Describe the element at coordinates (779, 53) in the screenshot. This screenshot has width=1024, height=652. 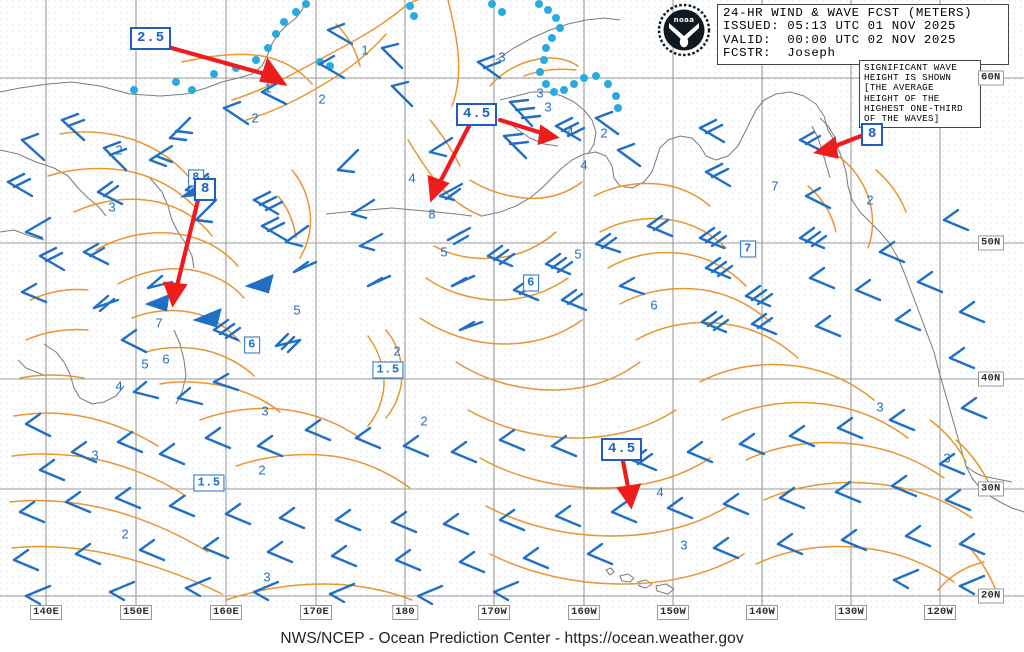
I see `forecast-forecaster: FCSTR: Joseph` at that location.